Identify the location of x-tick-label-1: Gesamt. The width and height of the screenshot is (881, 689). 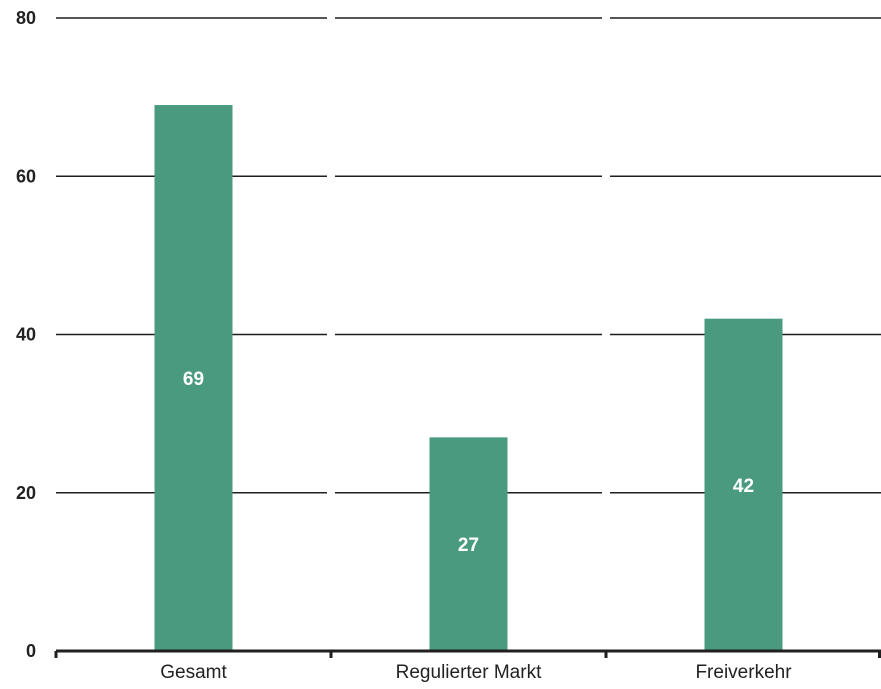
(193, 672).